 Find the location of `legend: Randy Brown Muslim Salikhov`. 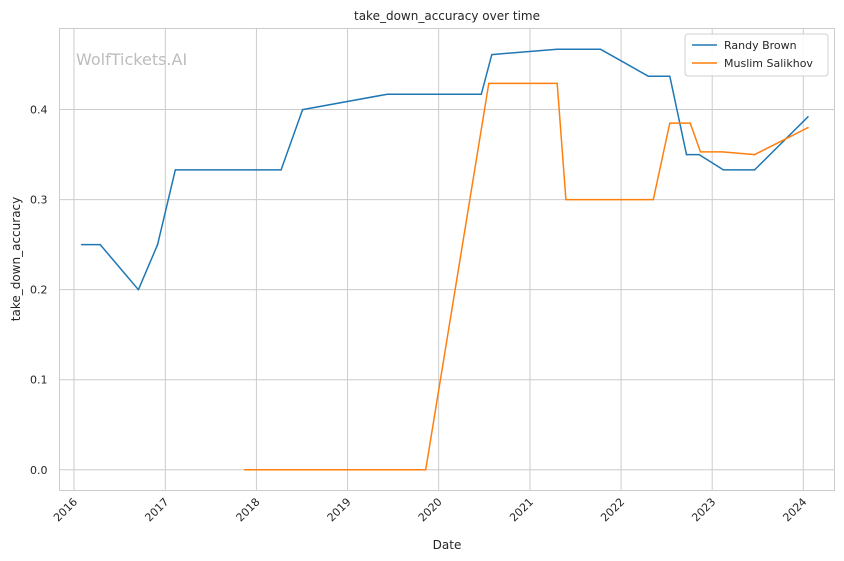

legend: Randy Brown Muslim Salikhov is located at coordinates (756, 55).